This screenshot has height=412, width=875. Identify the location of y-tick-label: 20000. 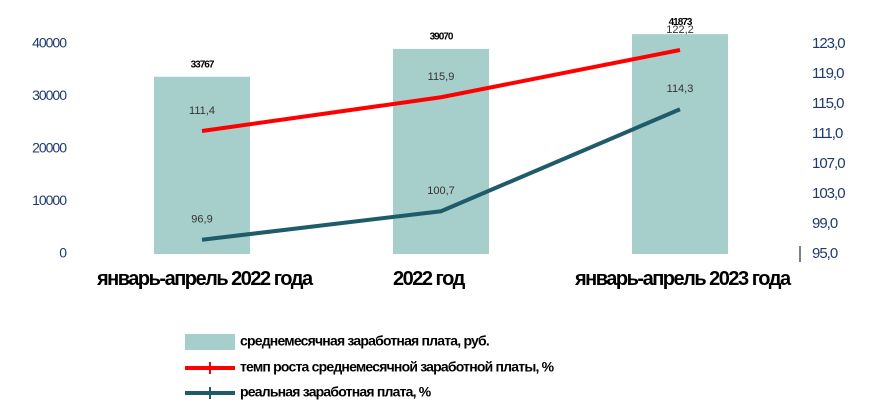
(49, 148).